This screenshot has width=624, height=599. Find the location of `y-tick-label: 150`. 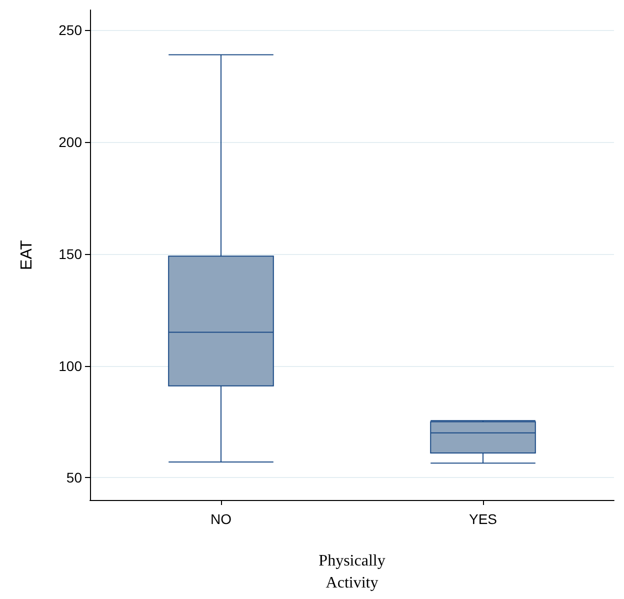

y-tick-label: 150 is located at coordinates (70, 254).